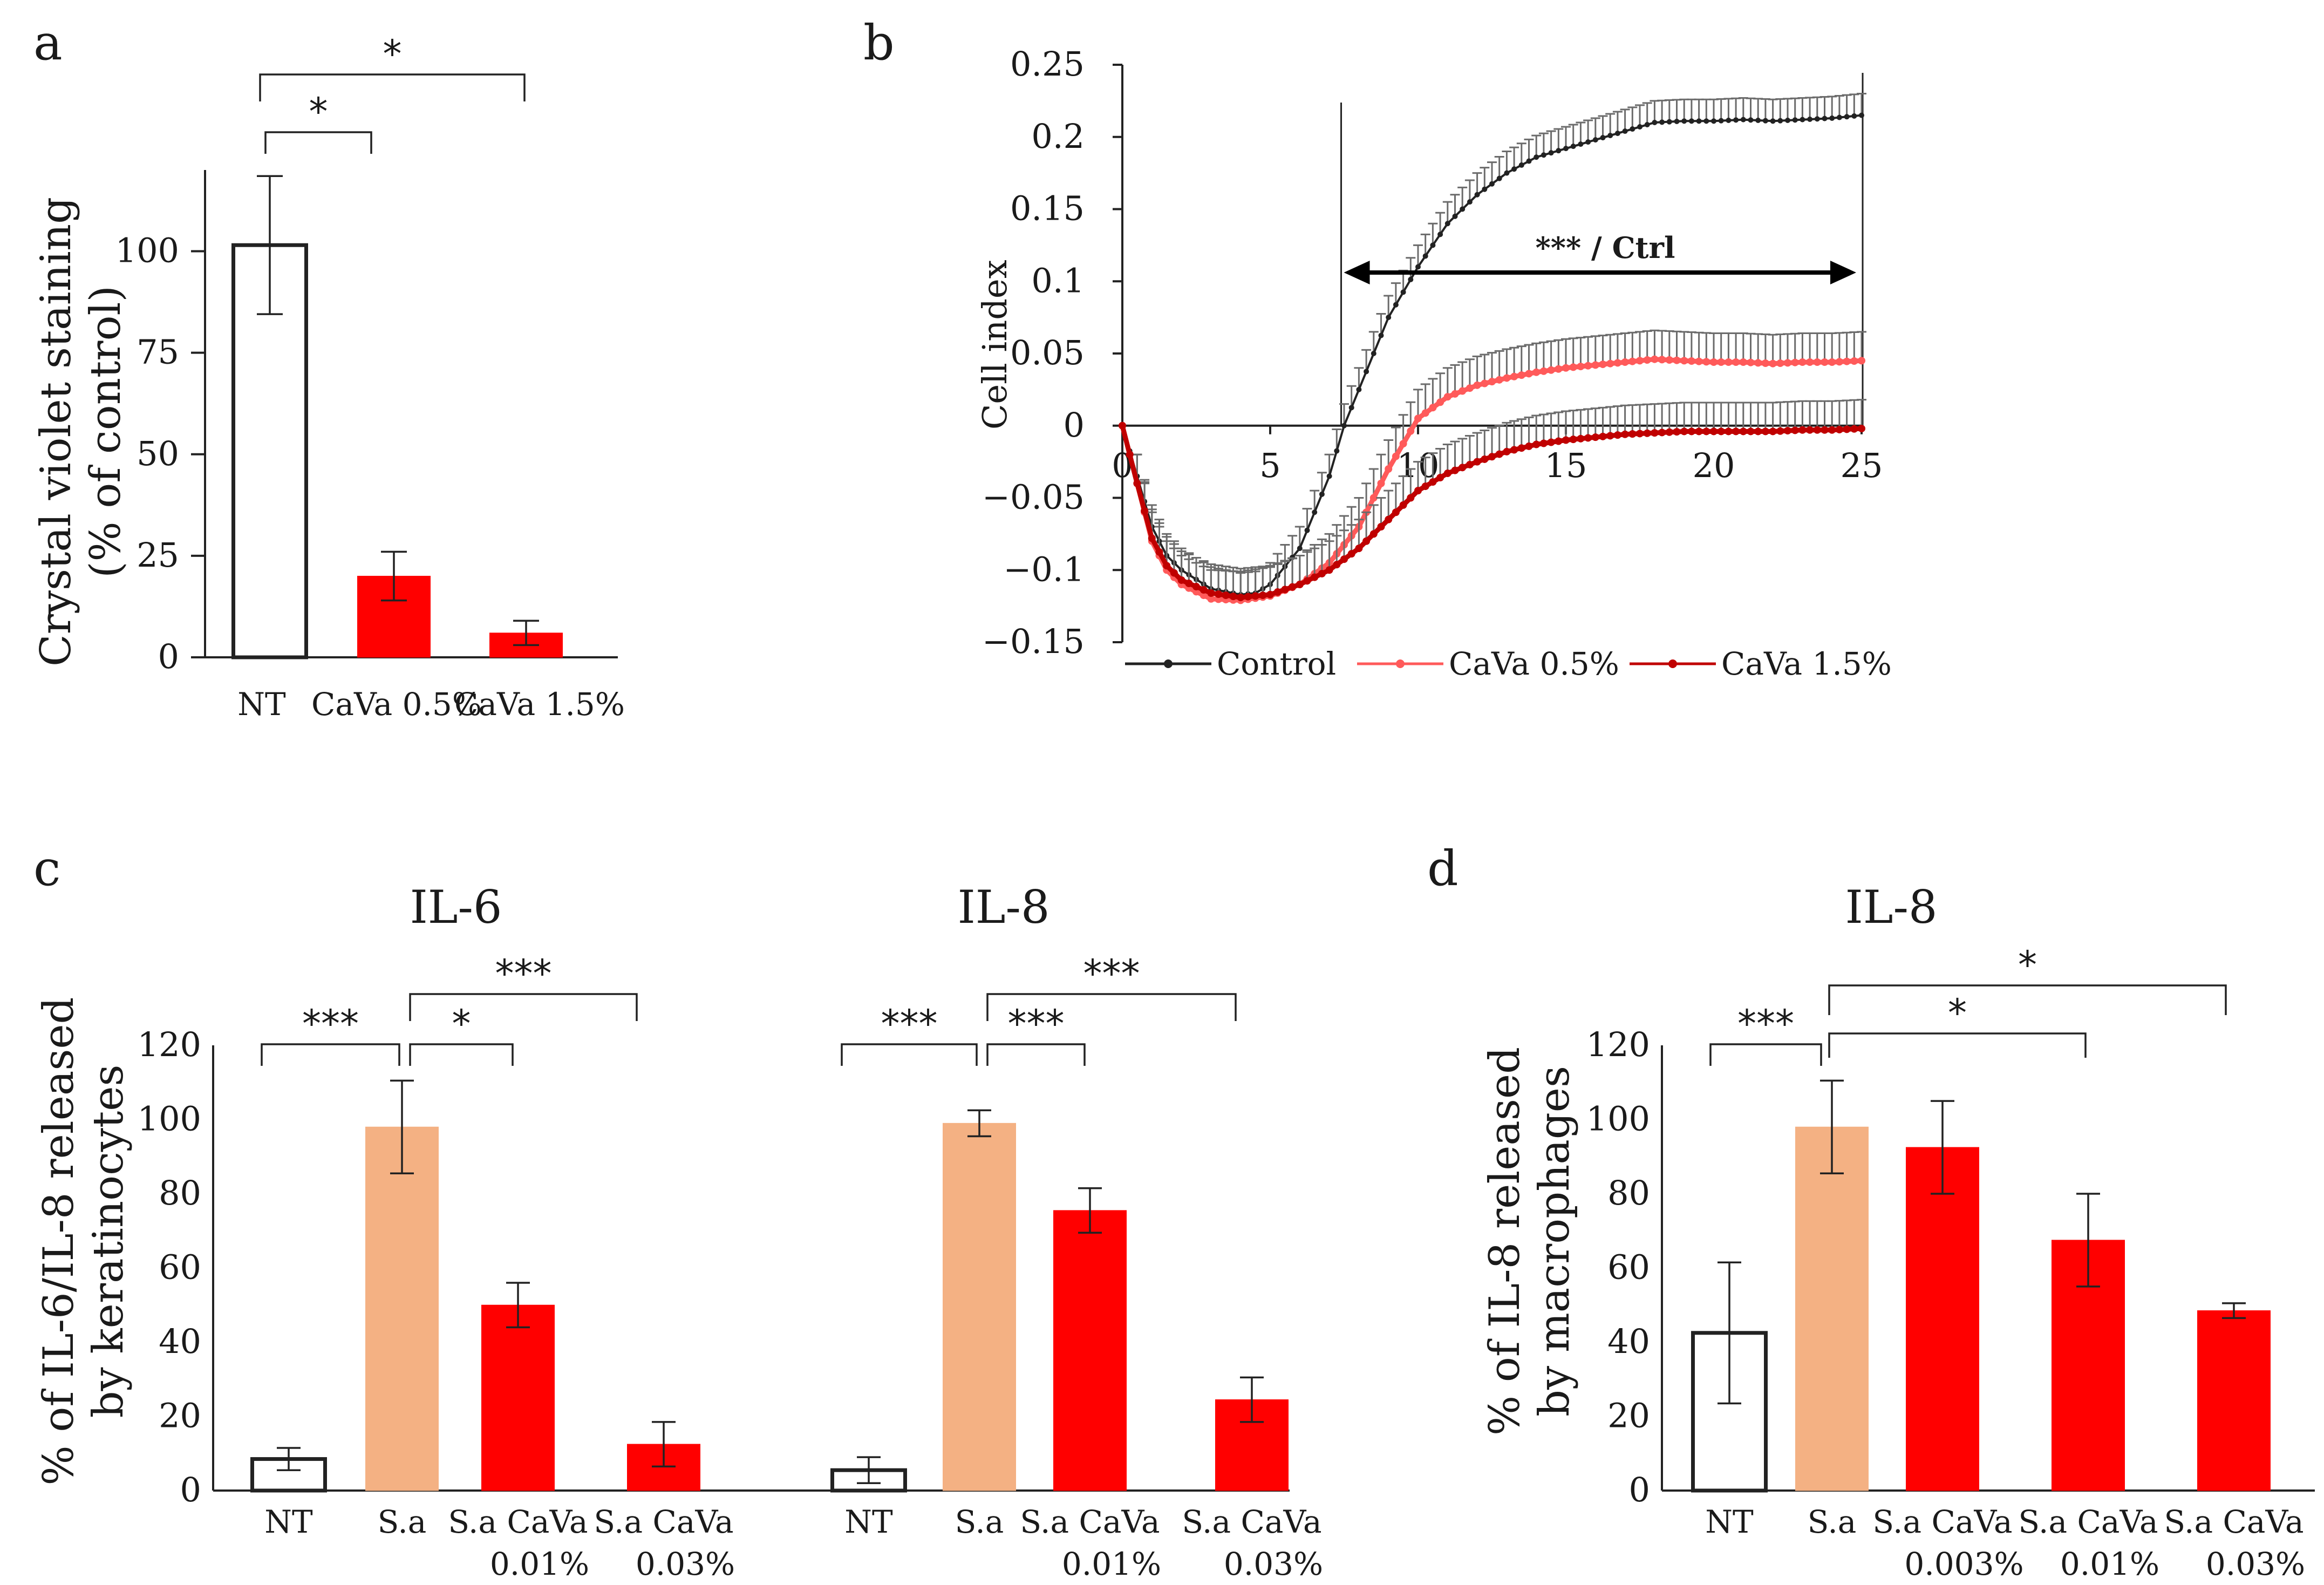 This screenshot has height=1585, width=2324. Describe the element at coordinates (81, 431) in the screenshot. I see `y-axis-label: Crystal violet staining (% of control)` at that location.